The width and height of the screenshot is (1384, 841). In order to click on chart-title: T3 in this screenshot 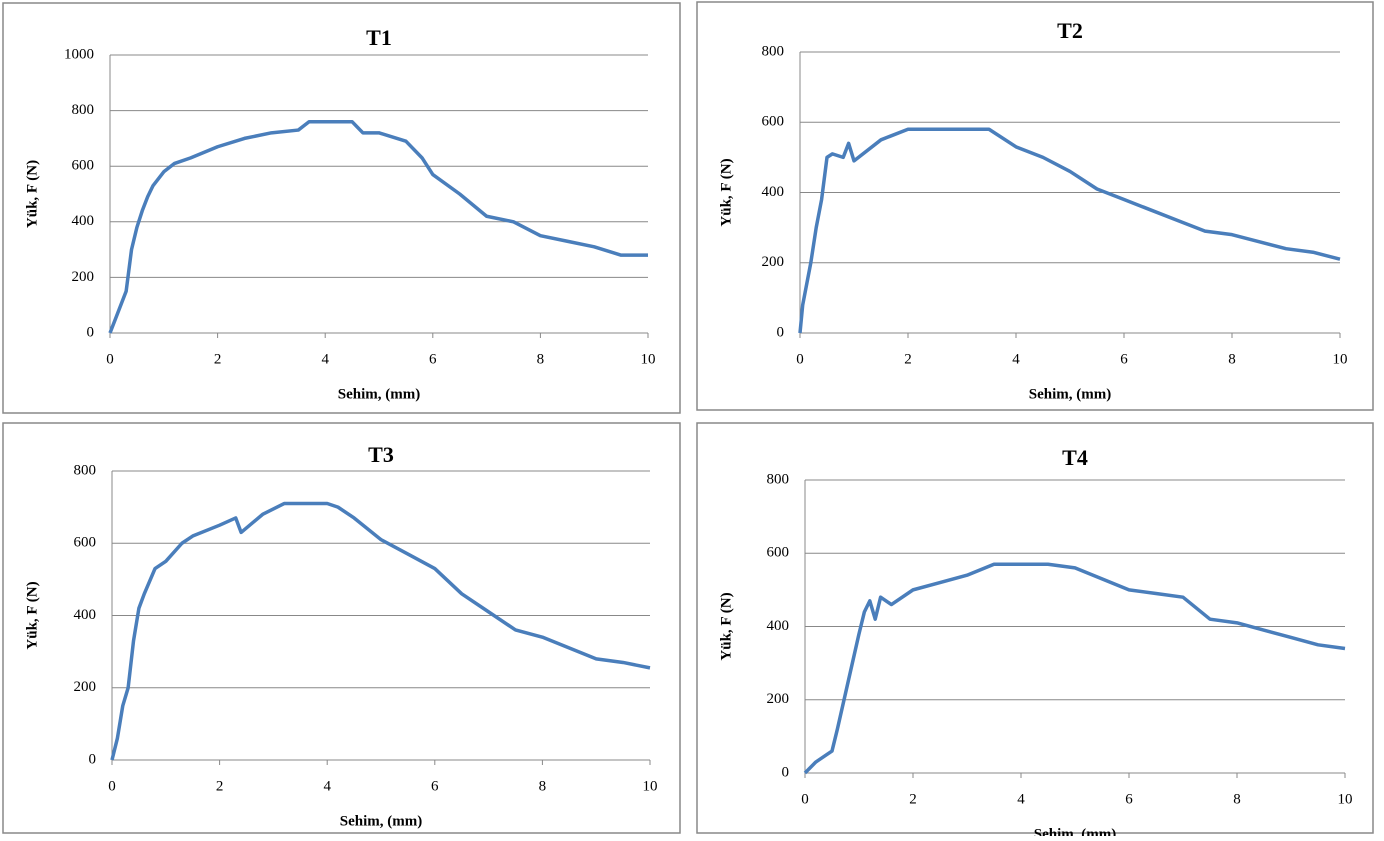, I will do `click(381, 454)`.